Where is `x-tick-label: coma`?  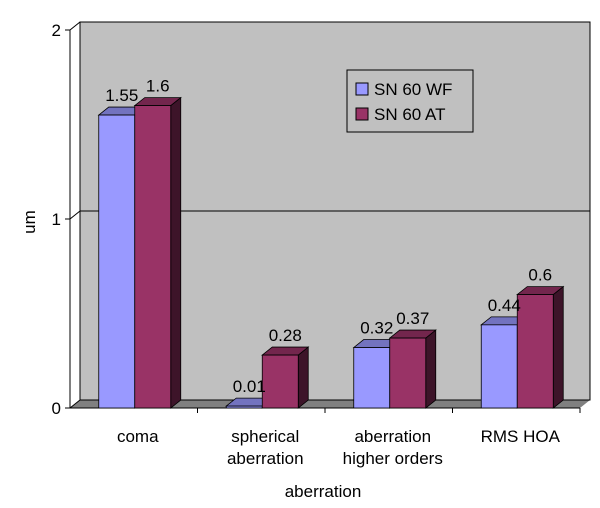
x-tick-label: coma is located at coordinates (138, 436).